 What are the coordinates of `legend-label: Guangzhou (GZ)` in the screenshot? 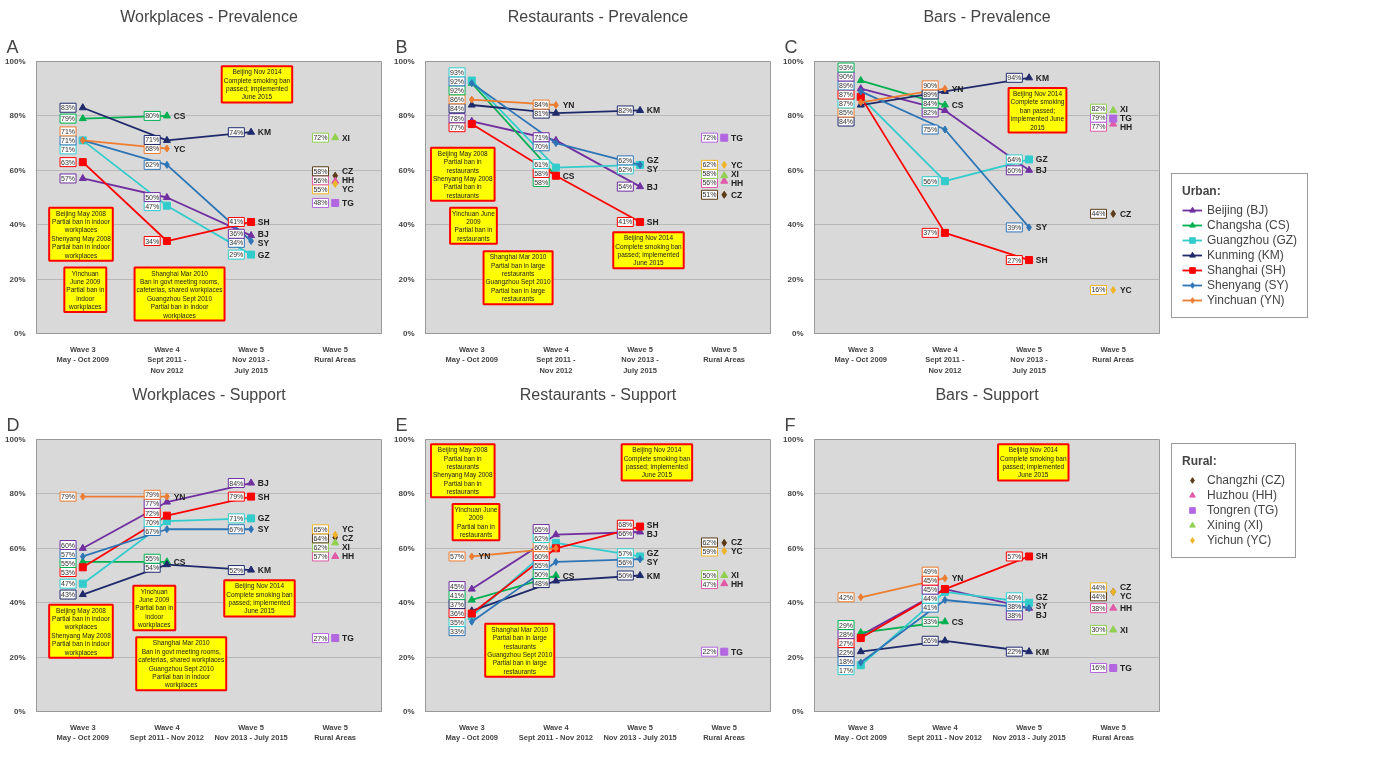 It's located at (1252, 240).